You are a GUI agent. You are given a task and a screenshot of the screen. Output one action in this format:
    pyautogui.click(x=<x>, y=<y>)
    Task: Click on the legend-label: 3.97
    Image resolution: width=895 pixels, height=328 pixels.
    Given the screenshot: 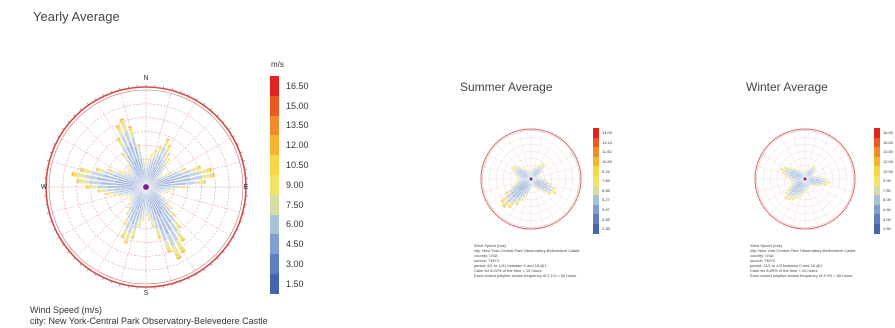 What is the action you would take?
    pyautogui.click(x=606, y=210)
    